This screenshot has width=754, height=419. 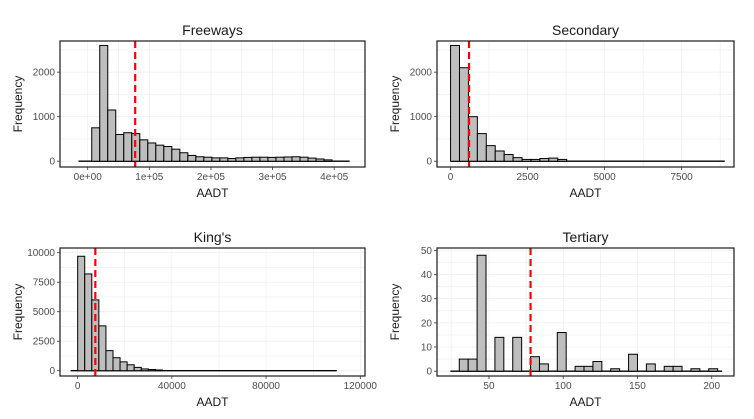 What do you see at coordinates (172, 386) in the screenshot?
I see `x-tick-label: 40000` at bounding box center [172, 386].